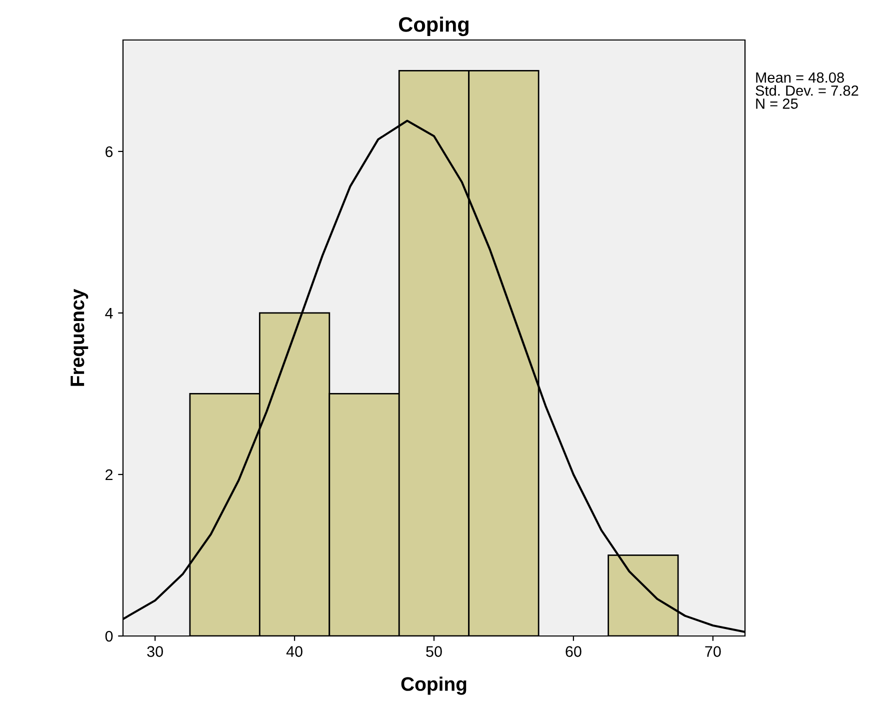 This screenshot has height=702, width=872. I want to click on x-axis-title: Coping, so click(433, 685).